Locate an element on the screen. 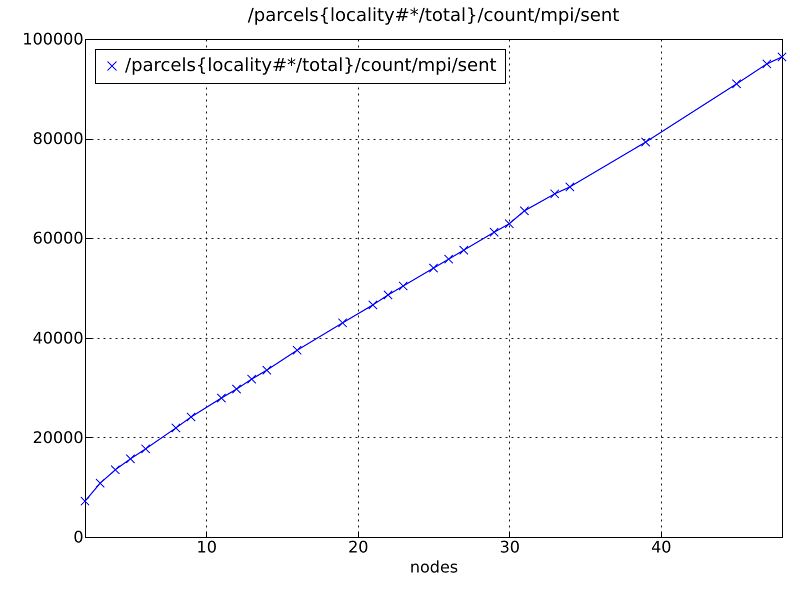 The width and height of the screenshot is (800, 600). y-tick-label: 20000 is located at coordinates (58, 437).